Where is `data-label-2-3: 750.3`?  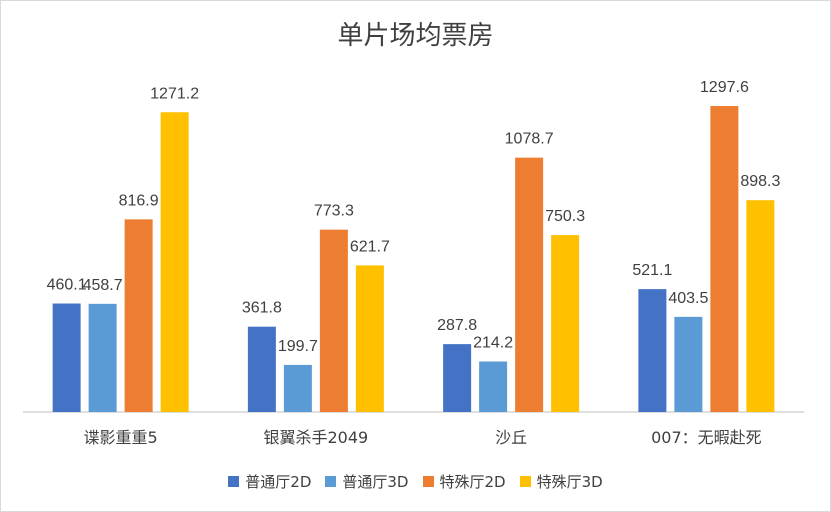 data-label-2-3: 750.3 is located at coordinates (565, 216).